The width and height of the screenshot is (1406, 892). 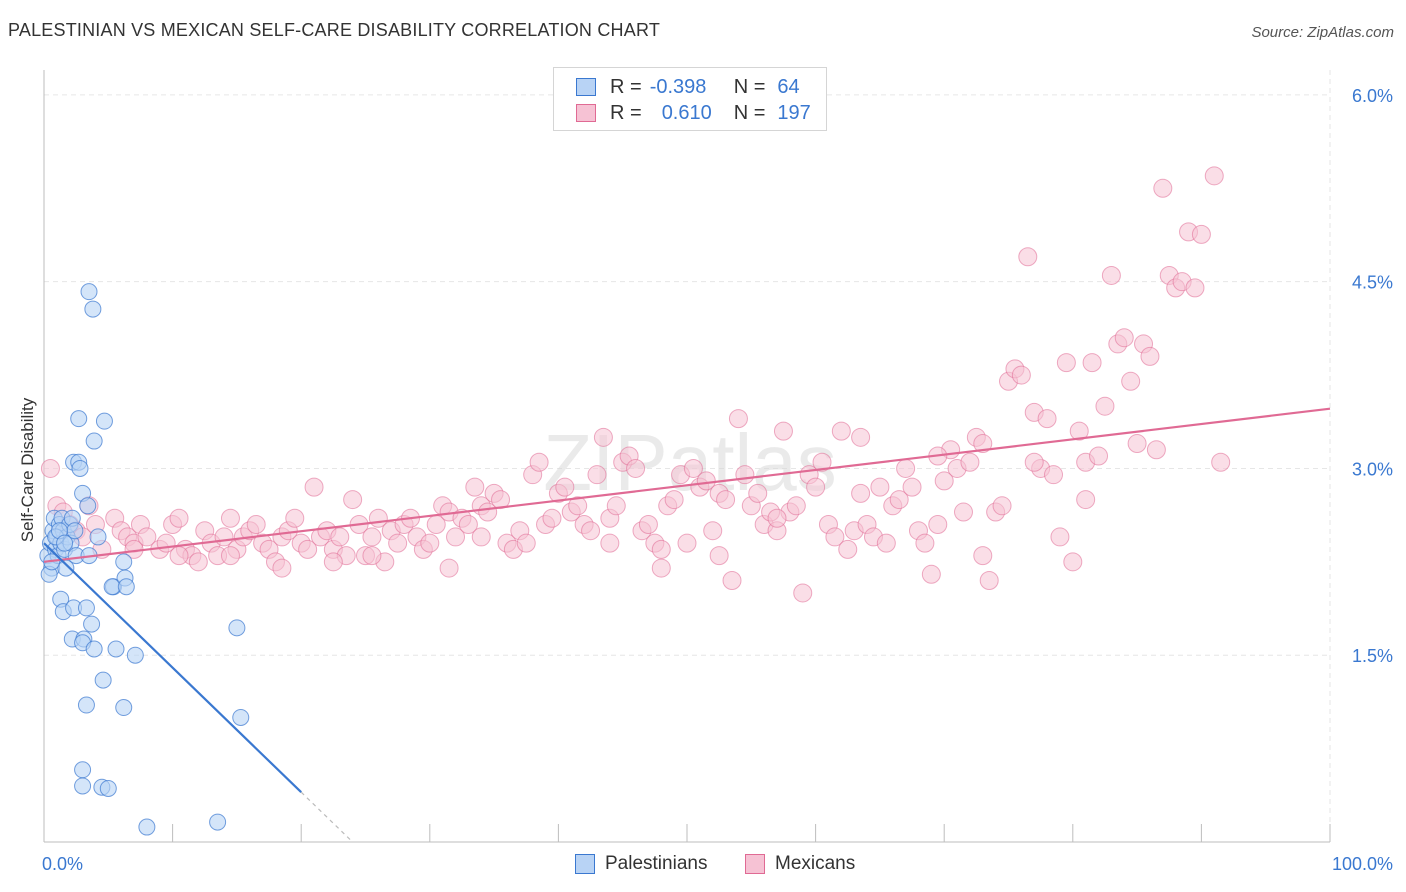 What do you see at coordinates (717, 864) in the screenshot?
I see `x-tick-labels: 0.0% 100.0%` at bounding box center [717, 864].